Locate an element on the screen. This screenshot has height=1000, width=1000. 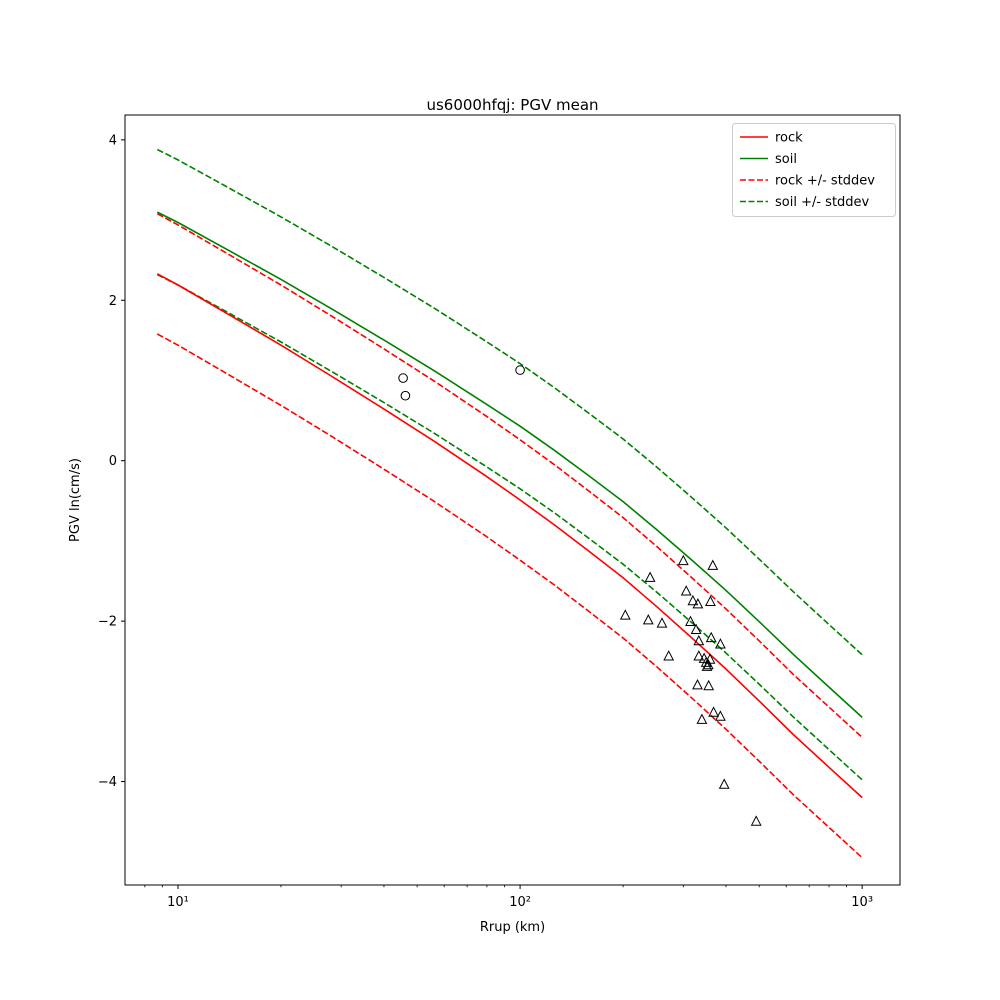
x-tick-label: 10³ is located at coordinates (862, 902).